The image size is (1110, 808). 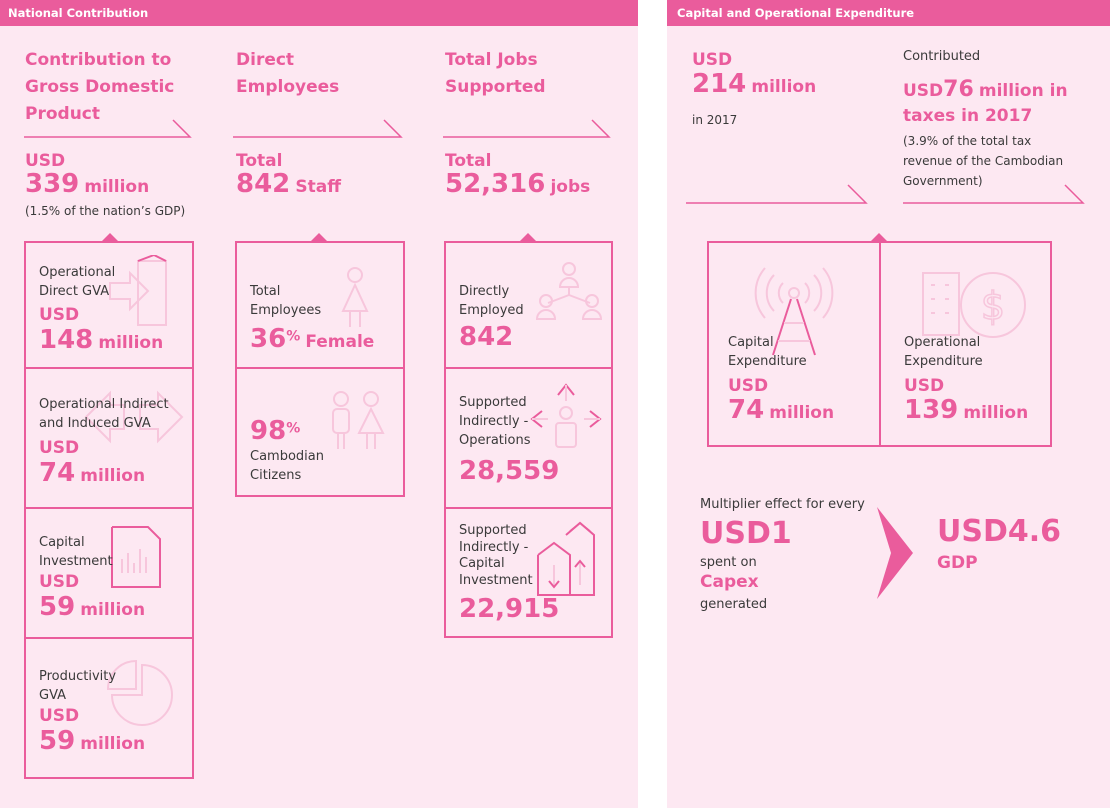 I want to click on gdp-item-amount: 59 million, so click(x=92, y=741).